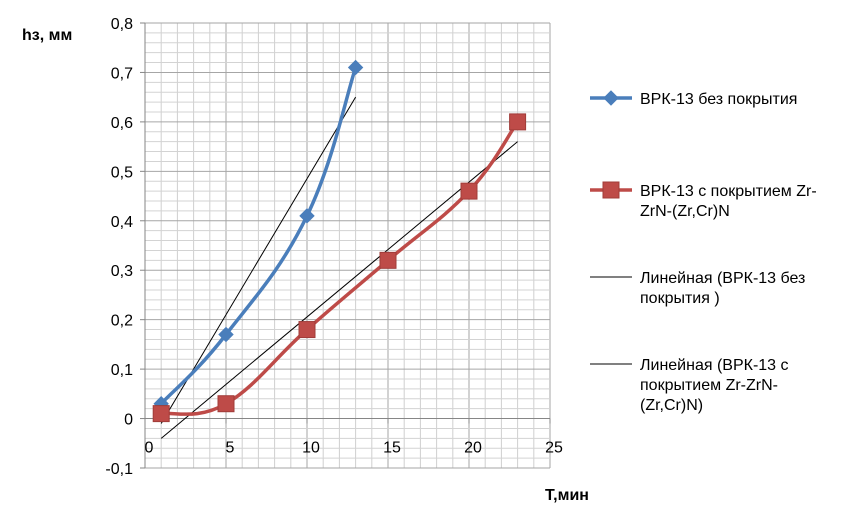 Image resolution: width=868 pixels, height=524 pixels. I want to click on legend-label: ВРК-13 без покрытия, so click(718, 99).